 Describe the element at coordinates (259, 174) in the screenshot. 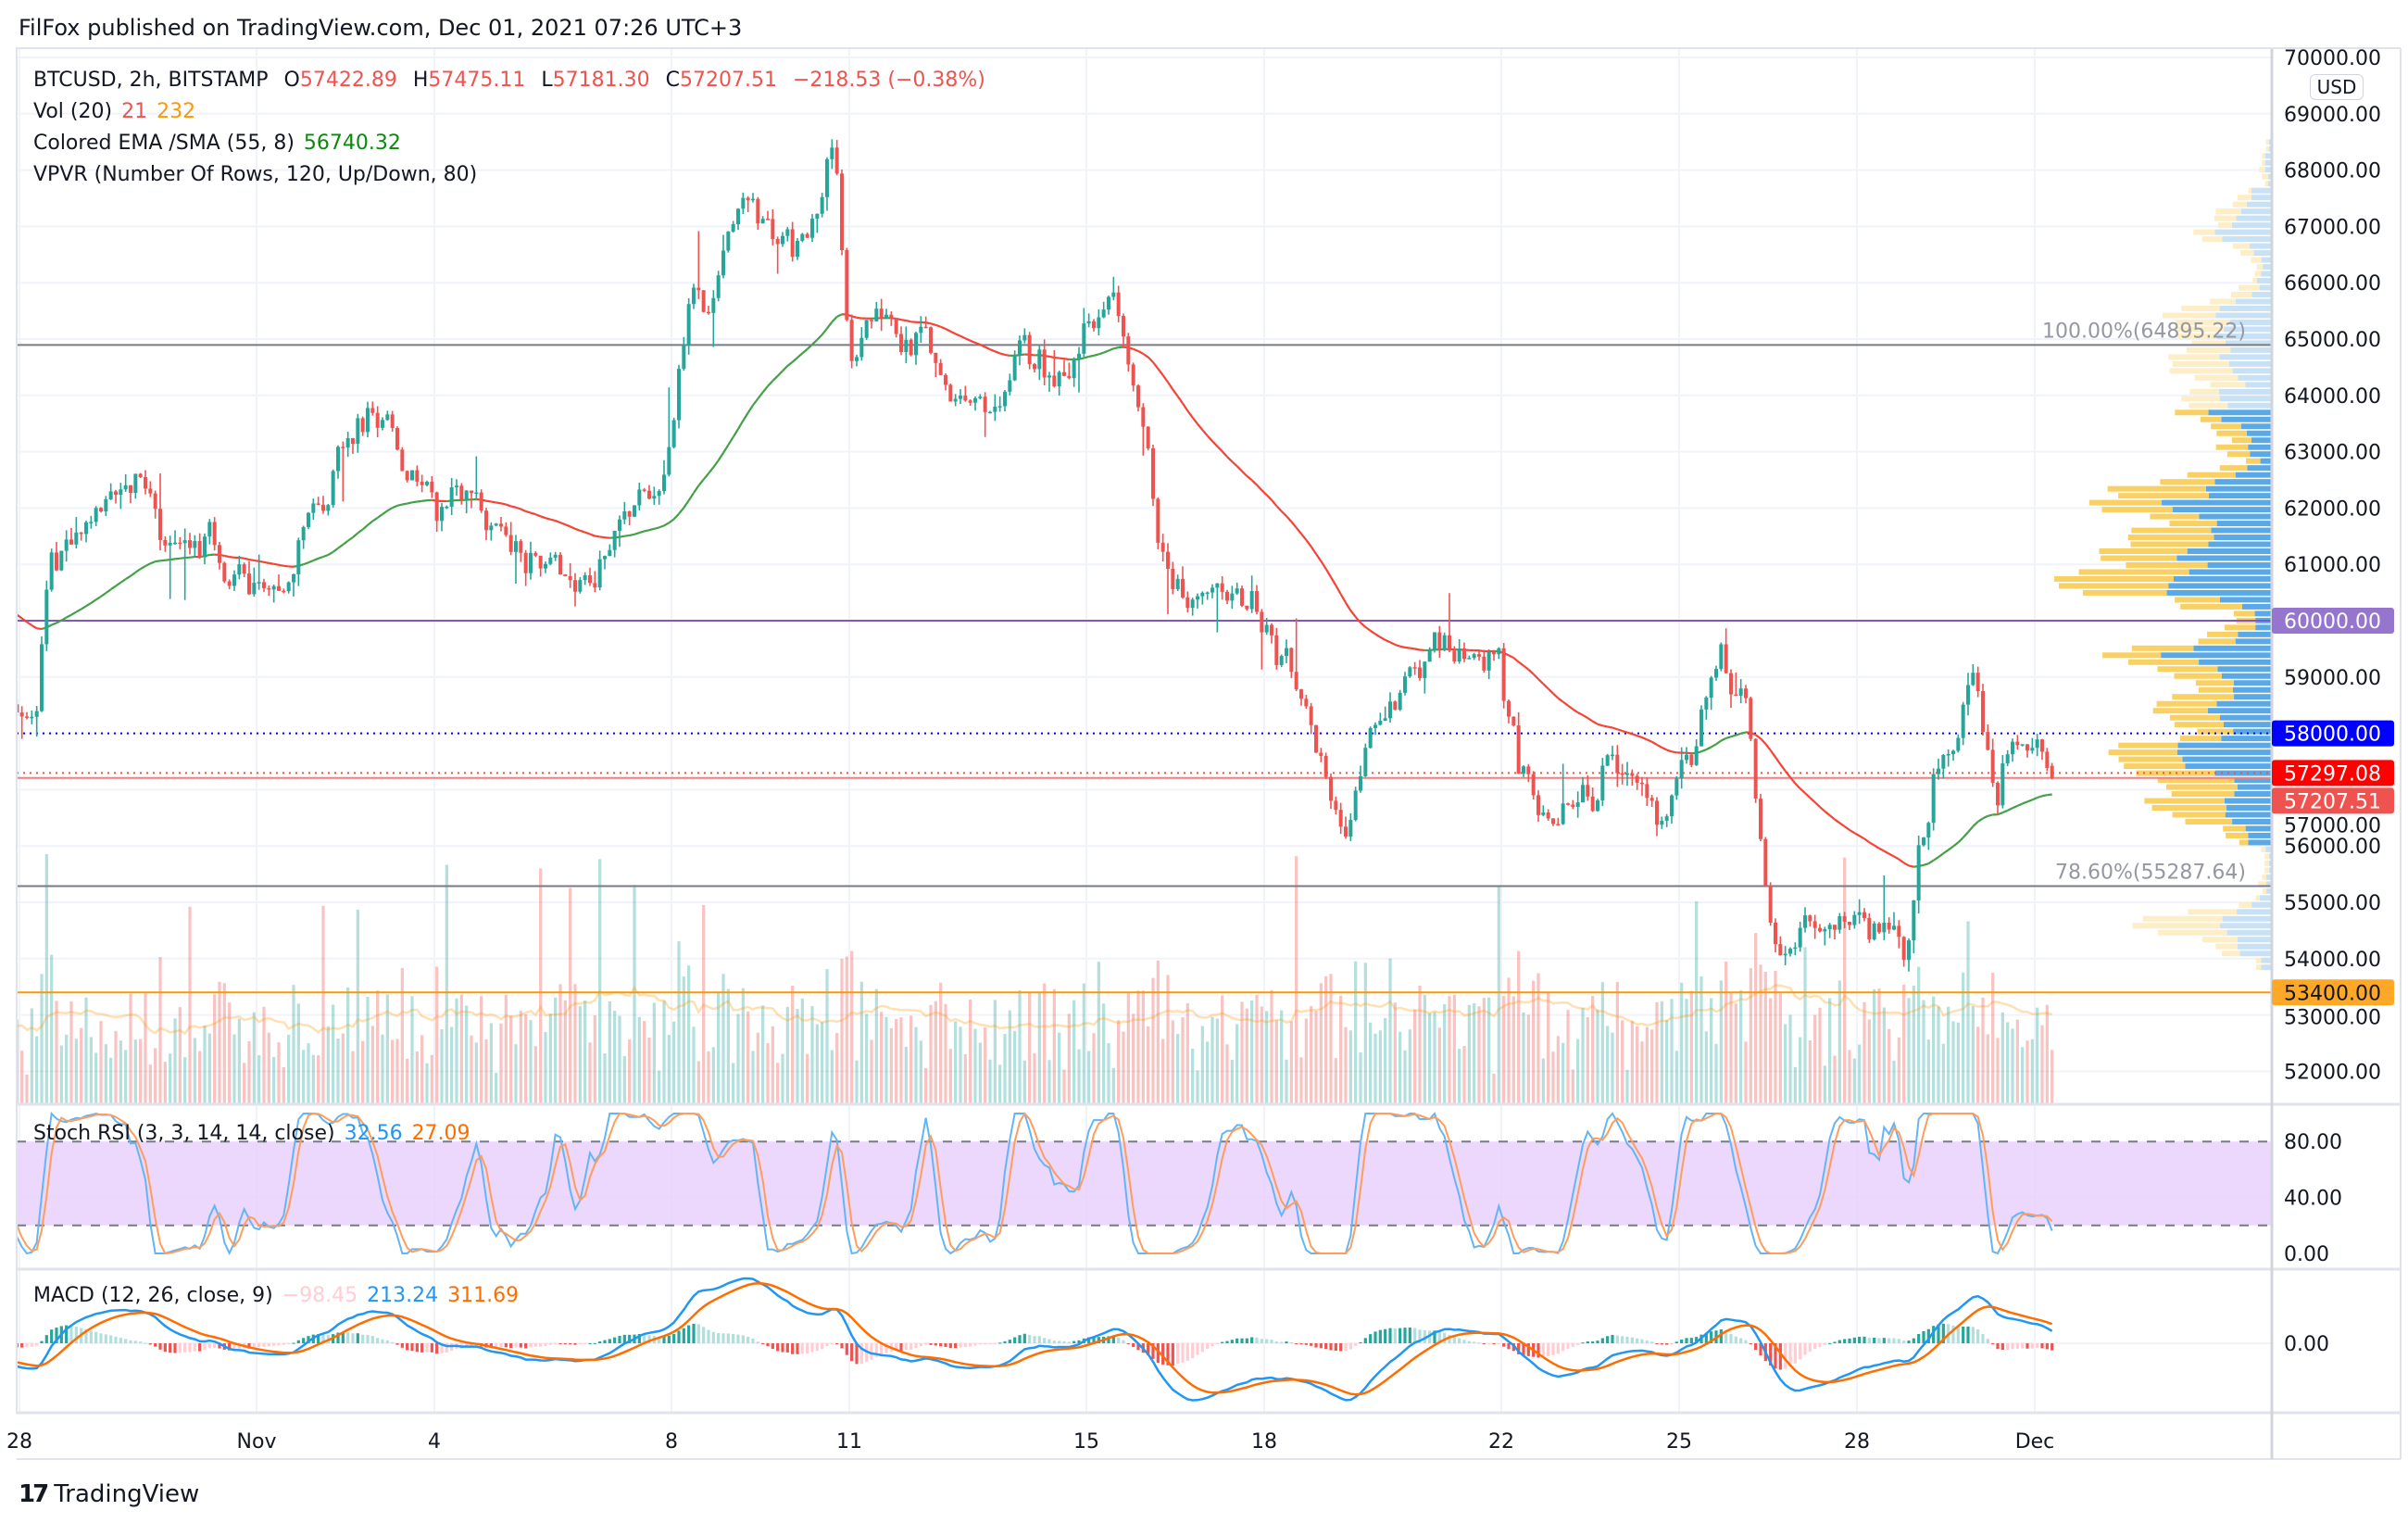

I see `vpvr-legend: VPVR (Number Of Rows, 120, Up/Down, 80)` at that location.